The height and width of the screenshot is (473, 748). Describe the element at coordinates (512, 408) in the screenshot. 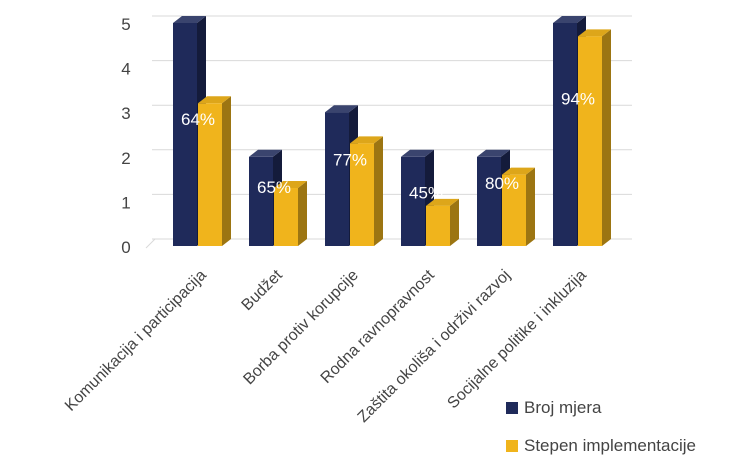

I see `legend-swatch-broj-mjera` at that location.